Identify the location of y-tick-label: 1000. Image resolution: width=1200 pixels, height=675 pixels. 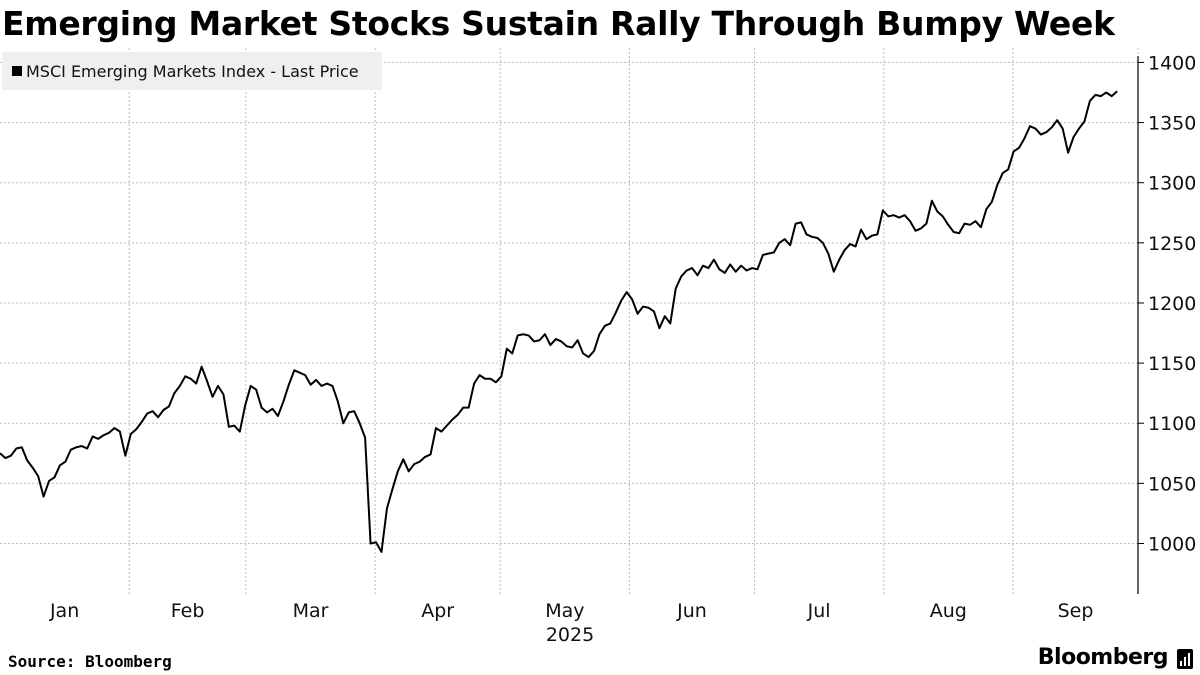
(1172, 544).